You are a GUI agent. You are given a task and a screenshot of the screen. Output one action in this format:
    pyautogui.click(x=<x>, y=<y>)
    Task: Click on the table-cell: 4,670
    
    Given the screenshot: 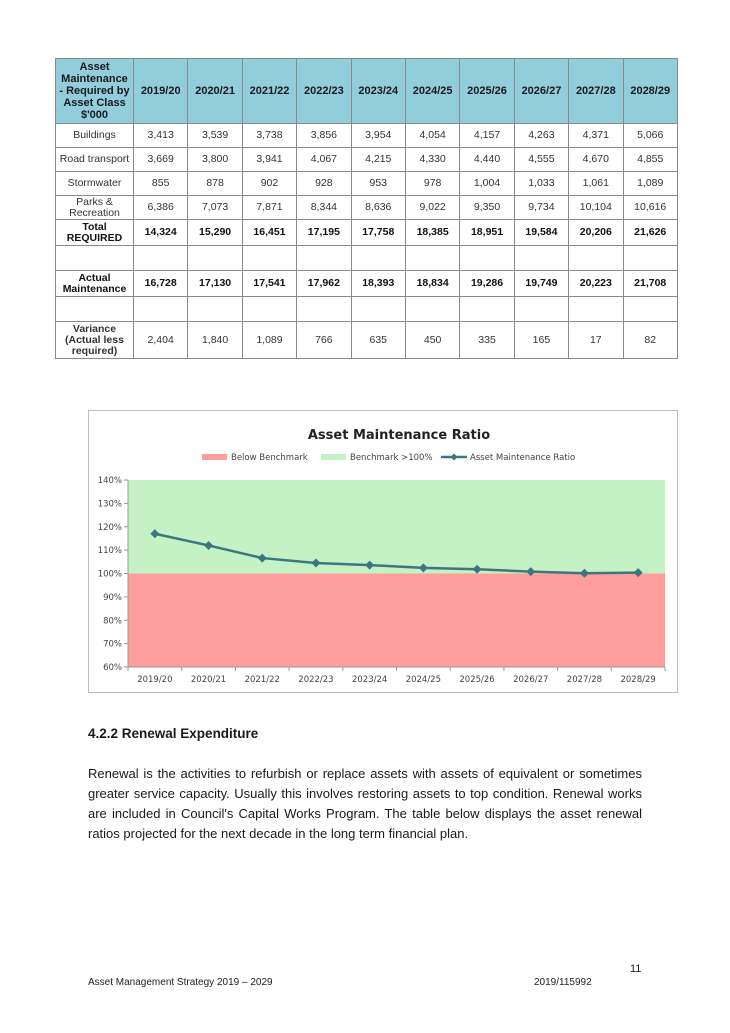 What is the action you would take?
    pyautogui.click(x=596, y=159)
    